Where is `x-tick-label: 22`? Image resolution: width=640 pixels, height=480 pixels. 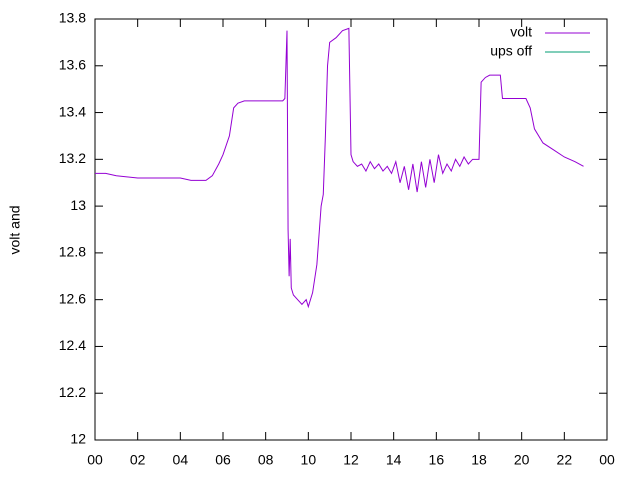
x-tick-label: 22 is located at coordinates (565, 460).